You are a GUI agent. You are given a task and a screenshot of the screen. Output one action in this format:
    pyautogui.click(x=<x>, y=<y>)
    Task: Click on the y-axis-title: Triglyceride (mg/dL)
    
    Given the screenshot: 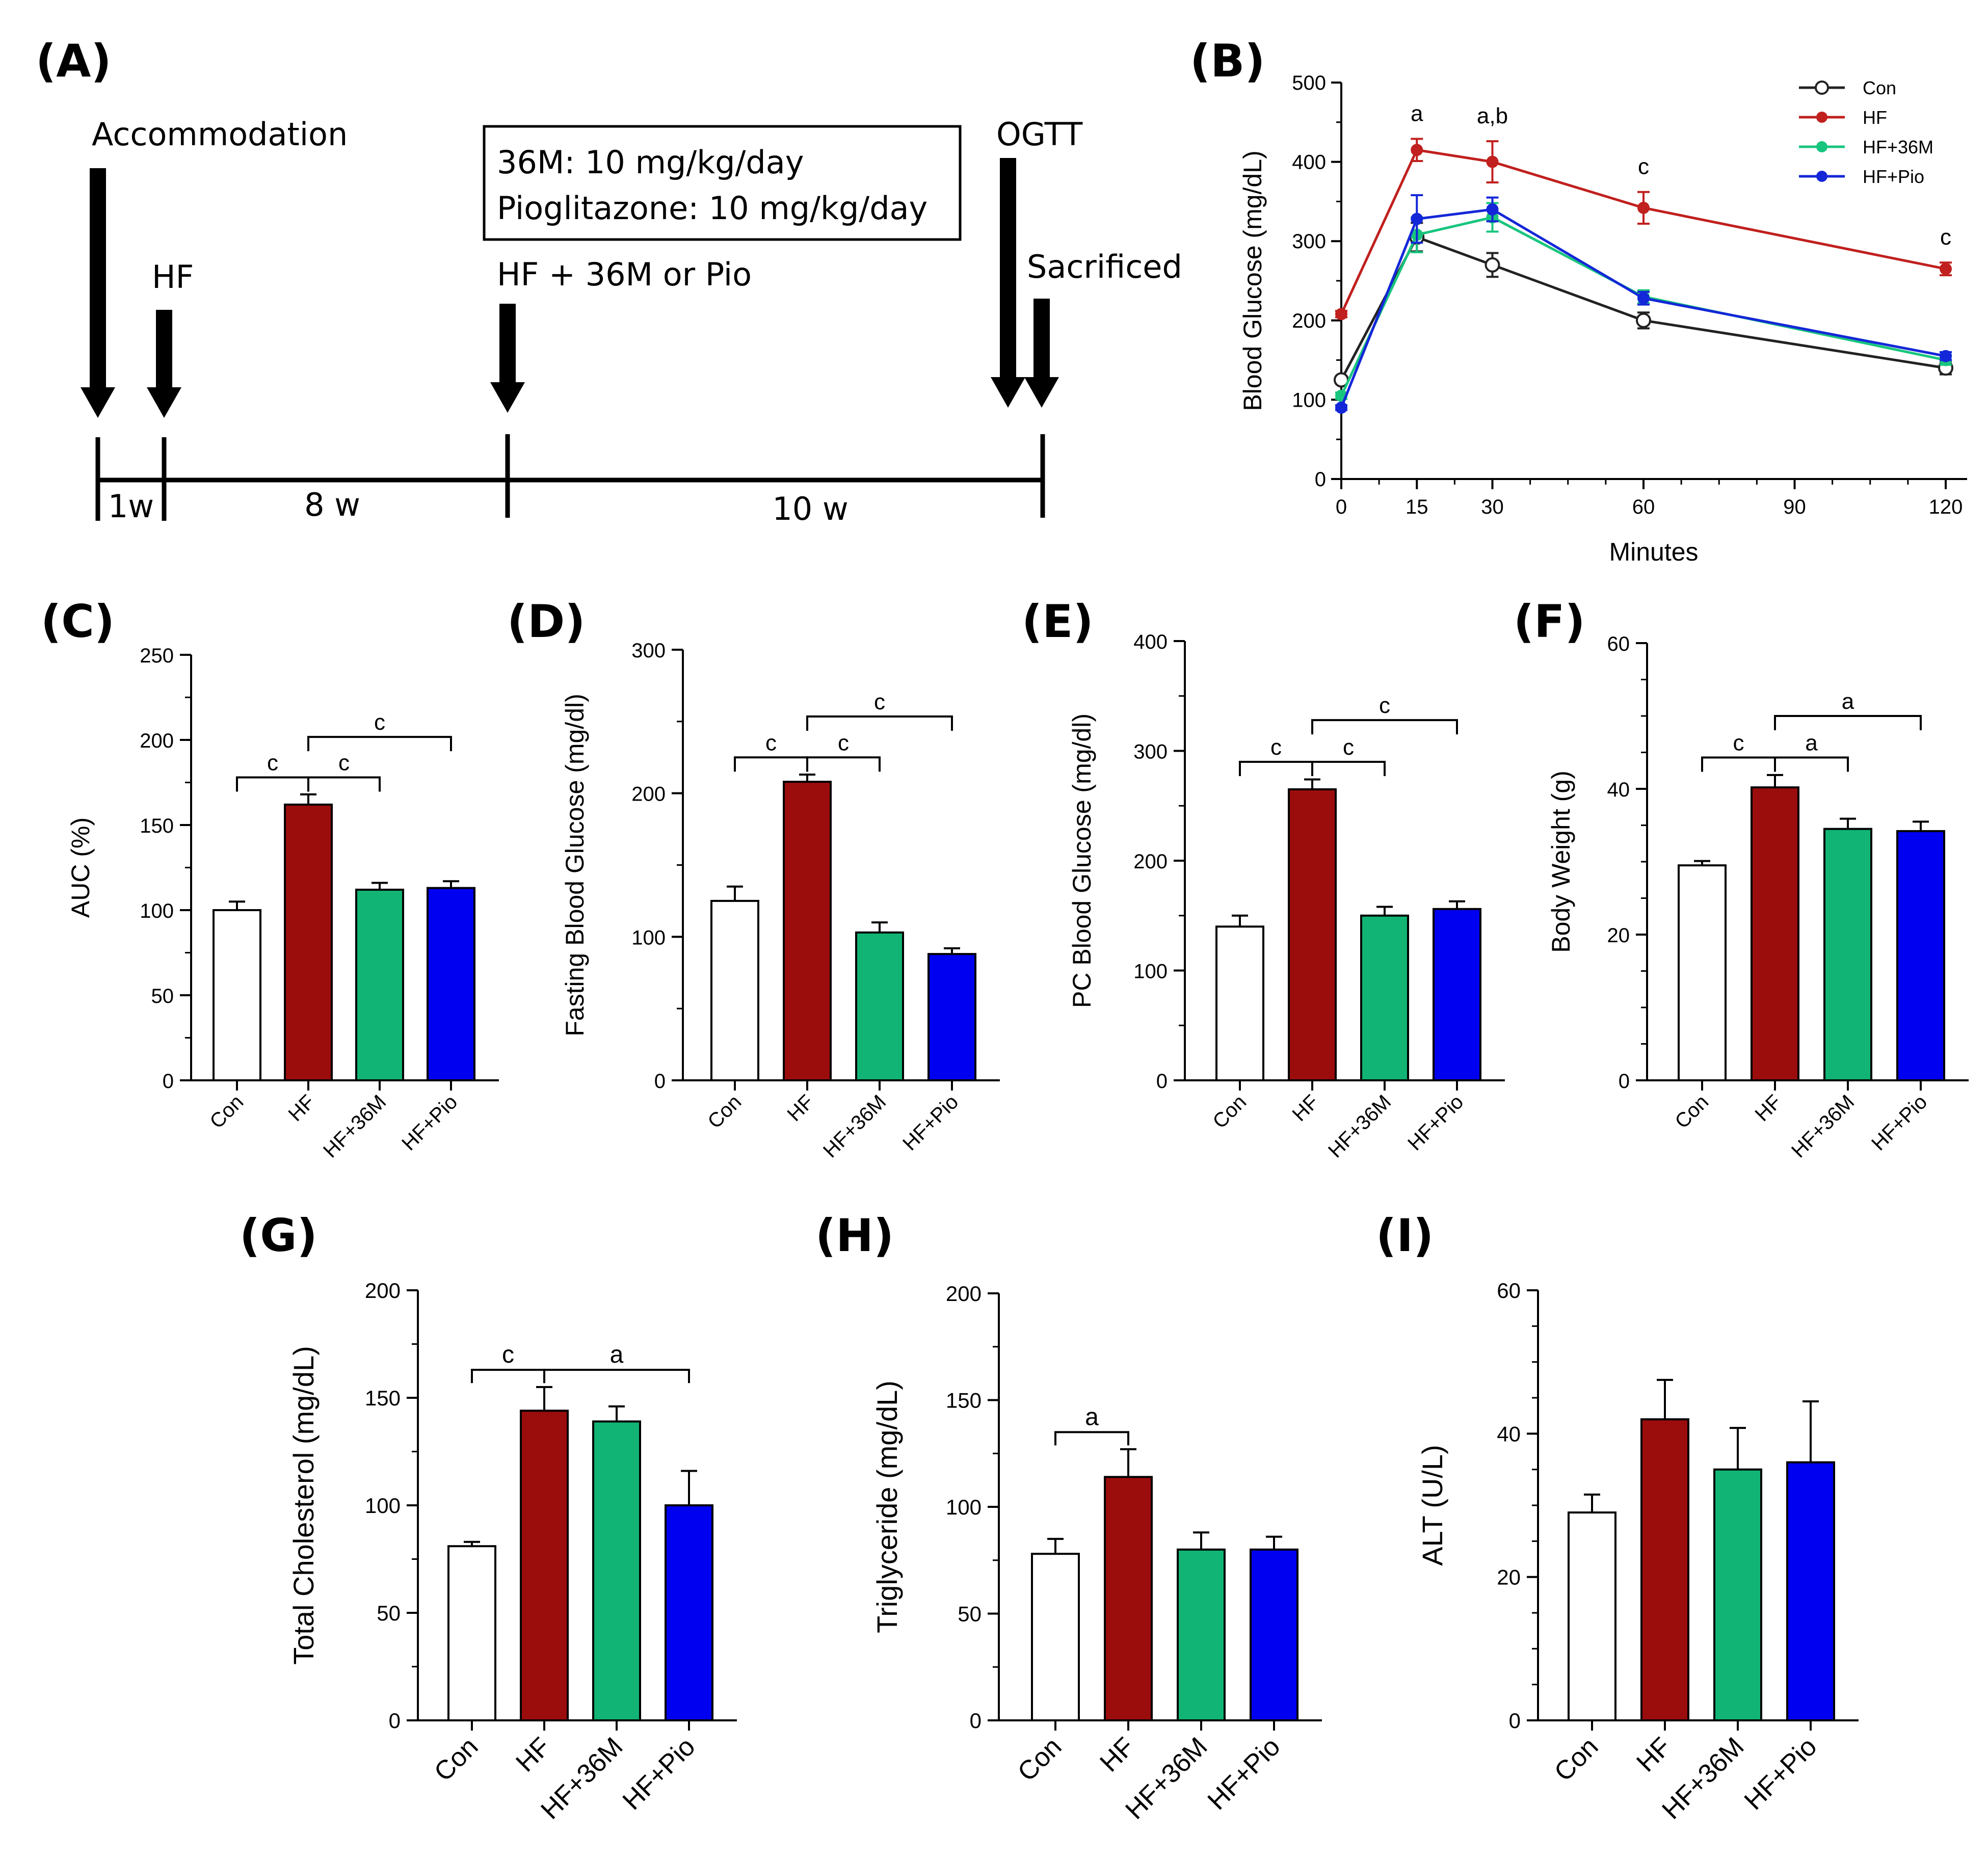 What is the action you would take?
    pyautogui.click(x=887, y=1506)
    